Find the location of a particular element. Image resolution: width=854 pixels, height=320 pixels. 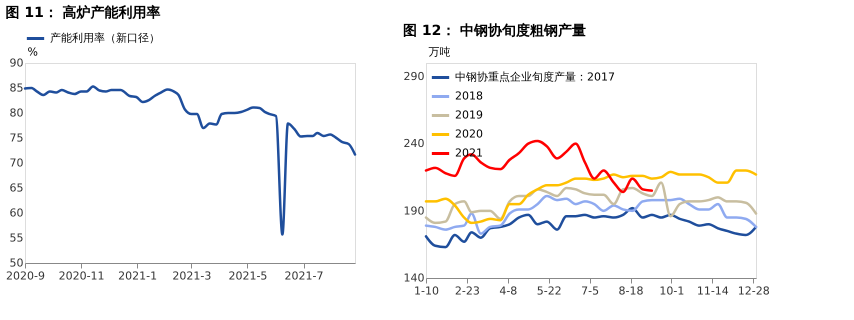

x-tick-label: 1-10 is located at coordinates (426, 291).